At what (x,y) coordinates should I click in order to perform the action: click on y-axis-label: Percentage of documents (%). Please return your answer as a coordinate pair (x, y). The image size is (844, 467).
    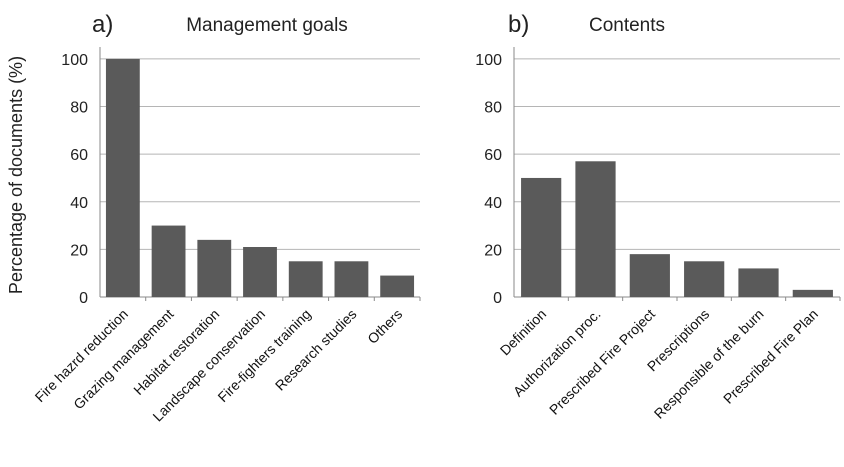
    Looking at the image, I should click on (16, 175).